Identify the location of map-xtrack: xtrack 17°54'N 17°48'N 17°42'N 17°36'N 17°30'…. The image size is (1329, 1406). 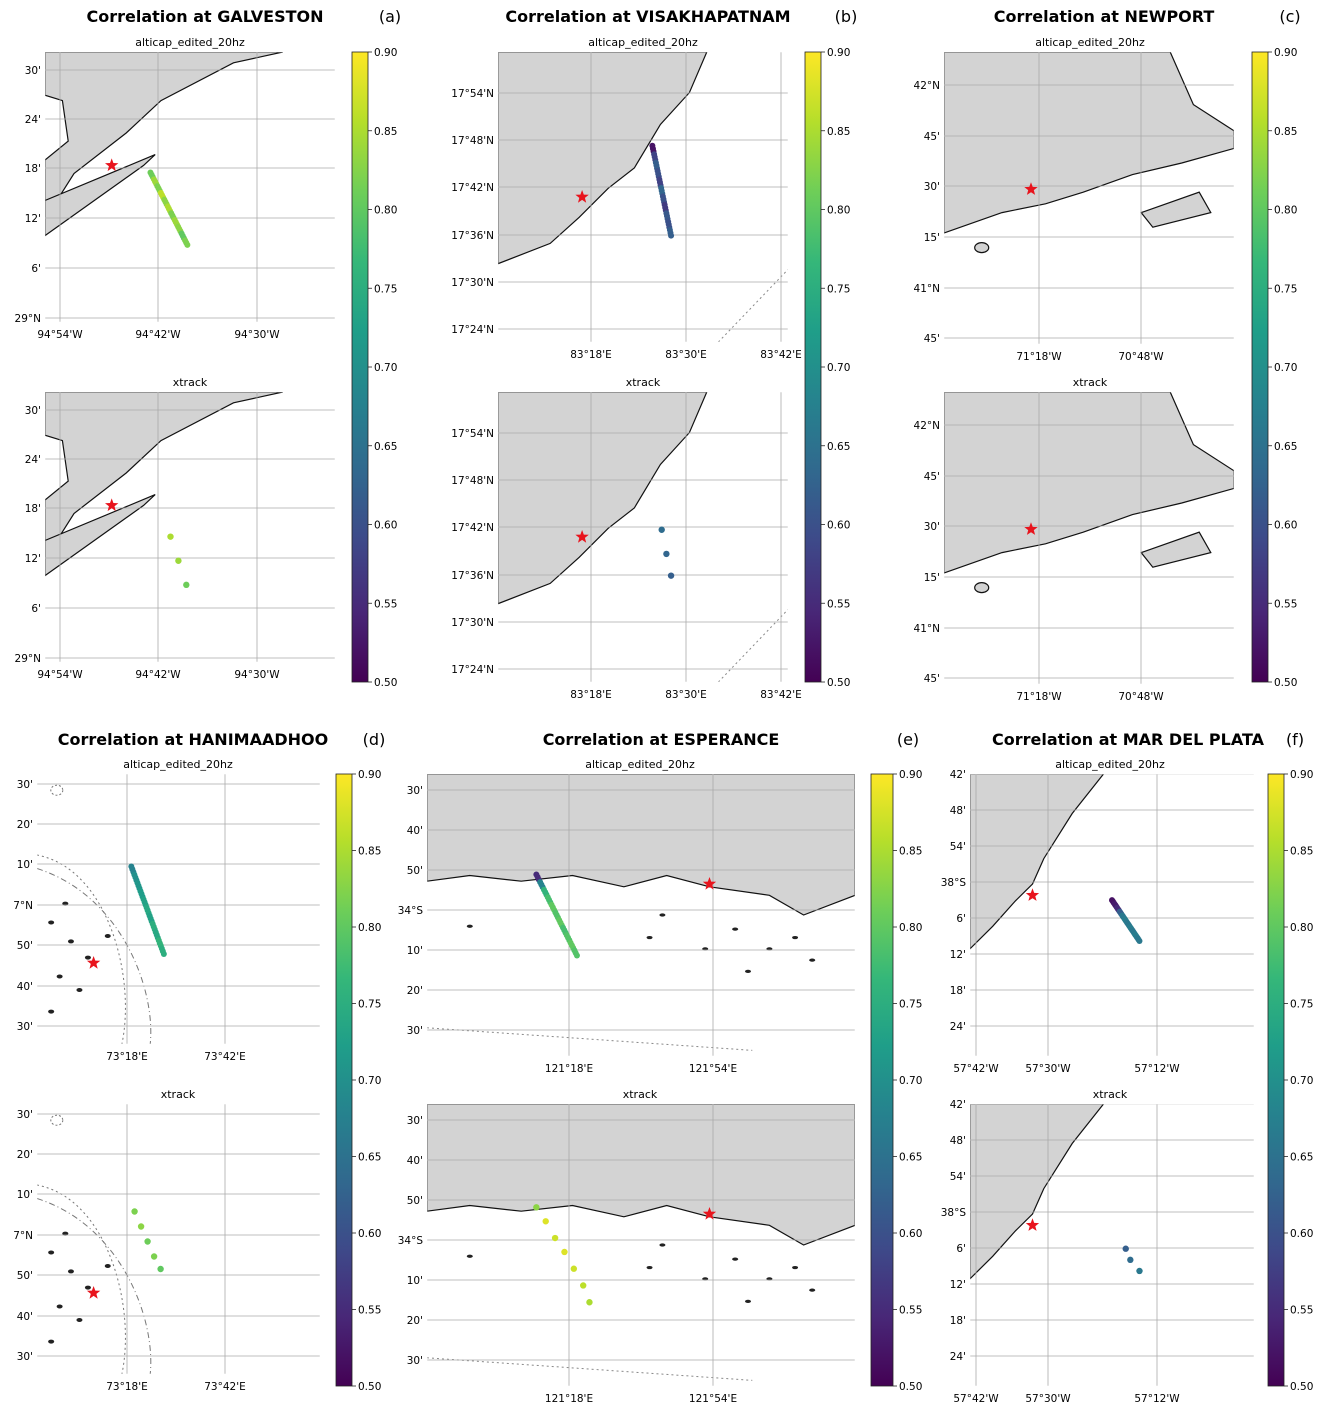
(626, 538).